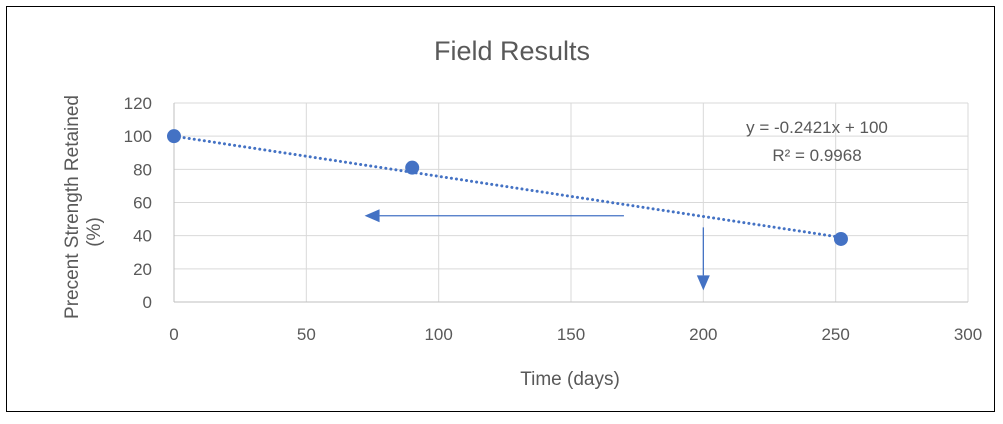 This screenshot has width=1003, height=424. Describe the element at coordinates (817, 127) in the screenshot. I see `trendline-equation: y = -0.2421x + 100` at that location.